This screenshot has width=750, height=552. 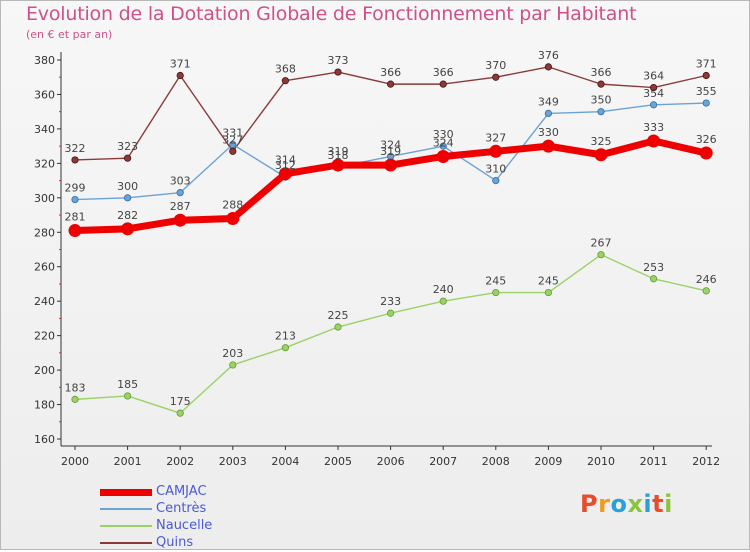 What do you see at coordinates (706, 139) in the screenshot?
I see `data-label-camjac: 326` at bounding box center [706, 139].